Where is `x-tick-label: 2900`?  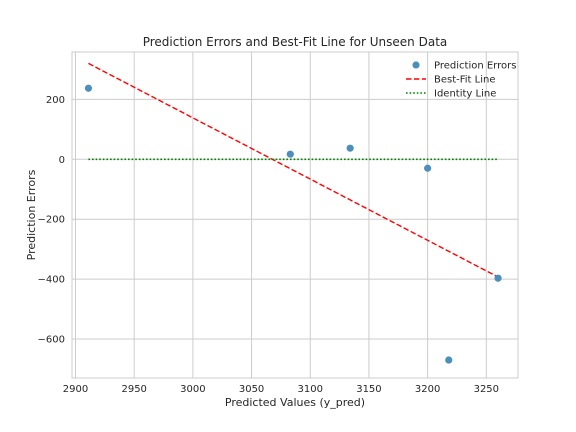 x-tick-label: 2900 is located at coordinates (75, 389).